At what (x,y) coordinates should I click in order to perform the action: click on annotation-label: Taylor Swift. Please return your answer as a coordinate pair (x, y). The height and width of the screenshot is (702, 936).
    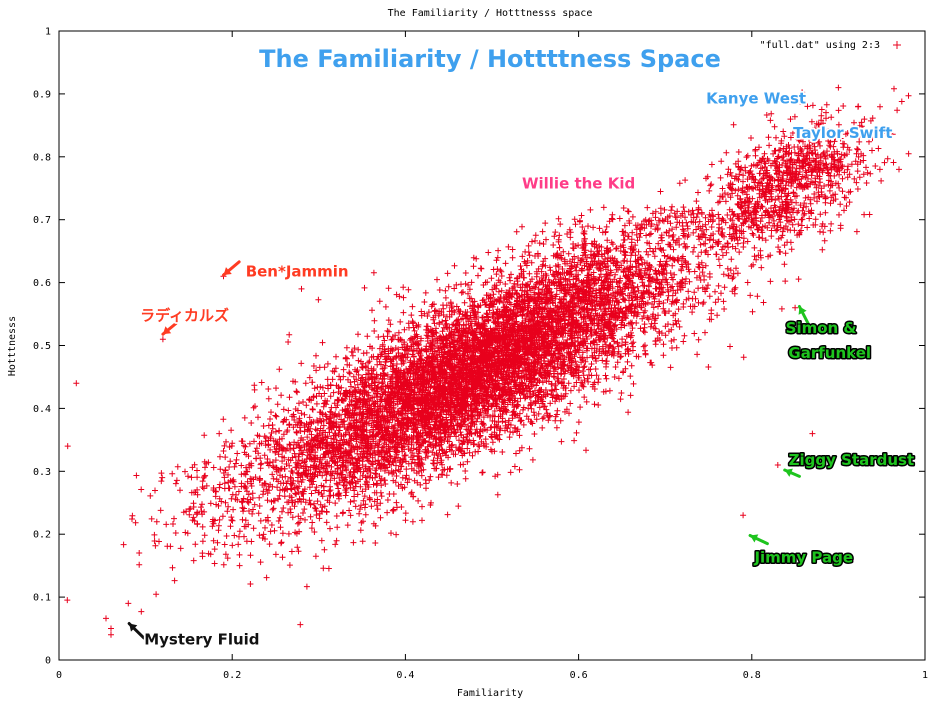
    Looking at the image, I should click on (842, 133).